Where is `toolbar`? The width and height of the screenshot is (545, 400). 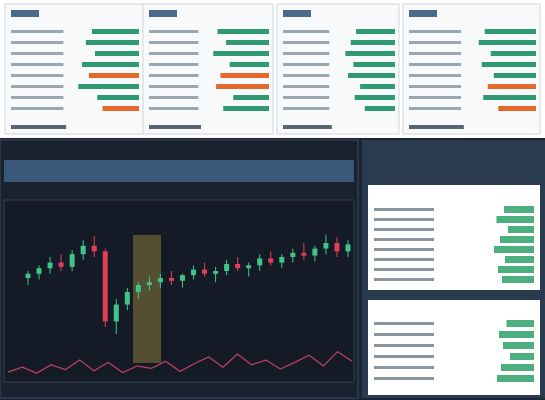 toolbar is located at coordinates (179, 171).